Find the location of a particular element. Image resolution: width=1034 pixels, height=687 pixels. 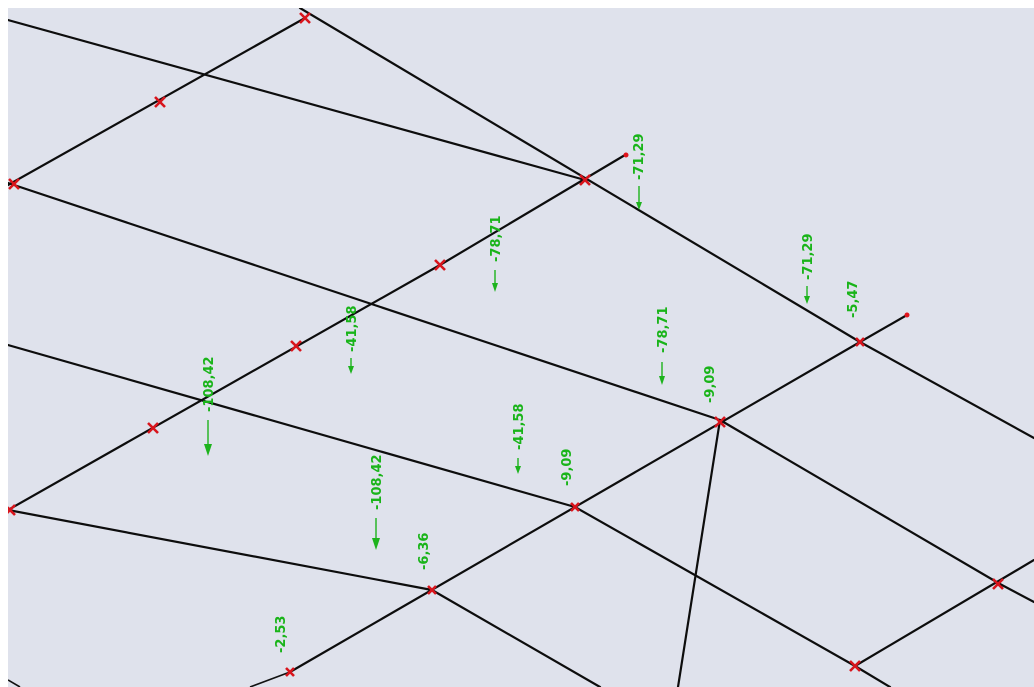

beam-row-3-ext2 is located at coordinates (872, 675).